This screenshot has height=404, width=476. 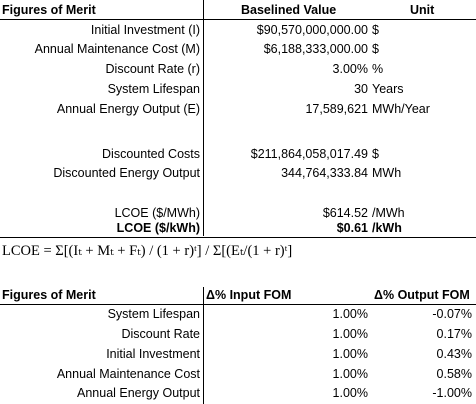 I want to click on row-label: Annual Energy Output, so click(x=138, y=393).